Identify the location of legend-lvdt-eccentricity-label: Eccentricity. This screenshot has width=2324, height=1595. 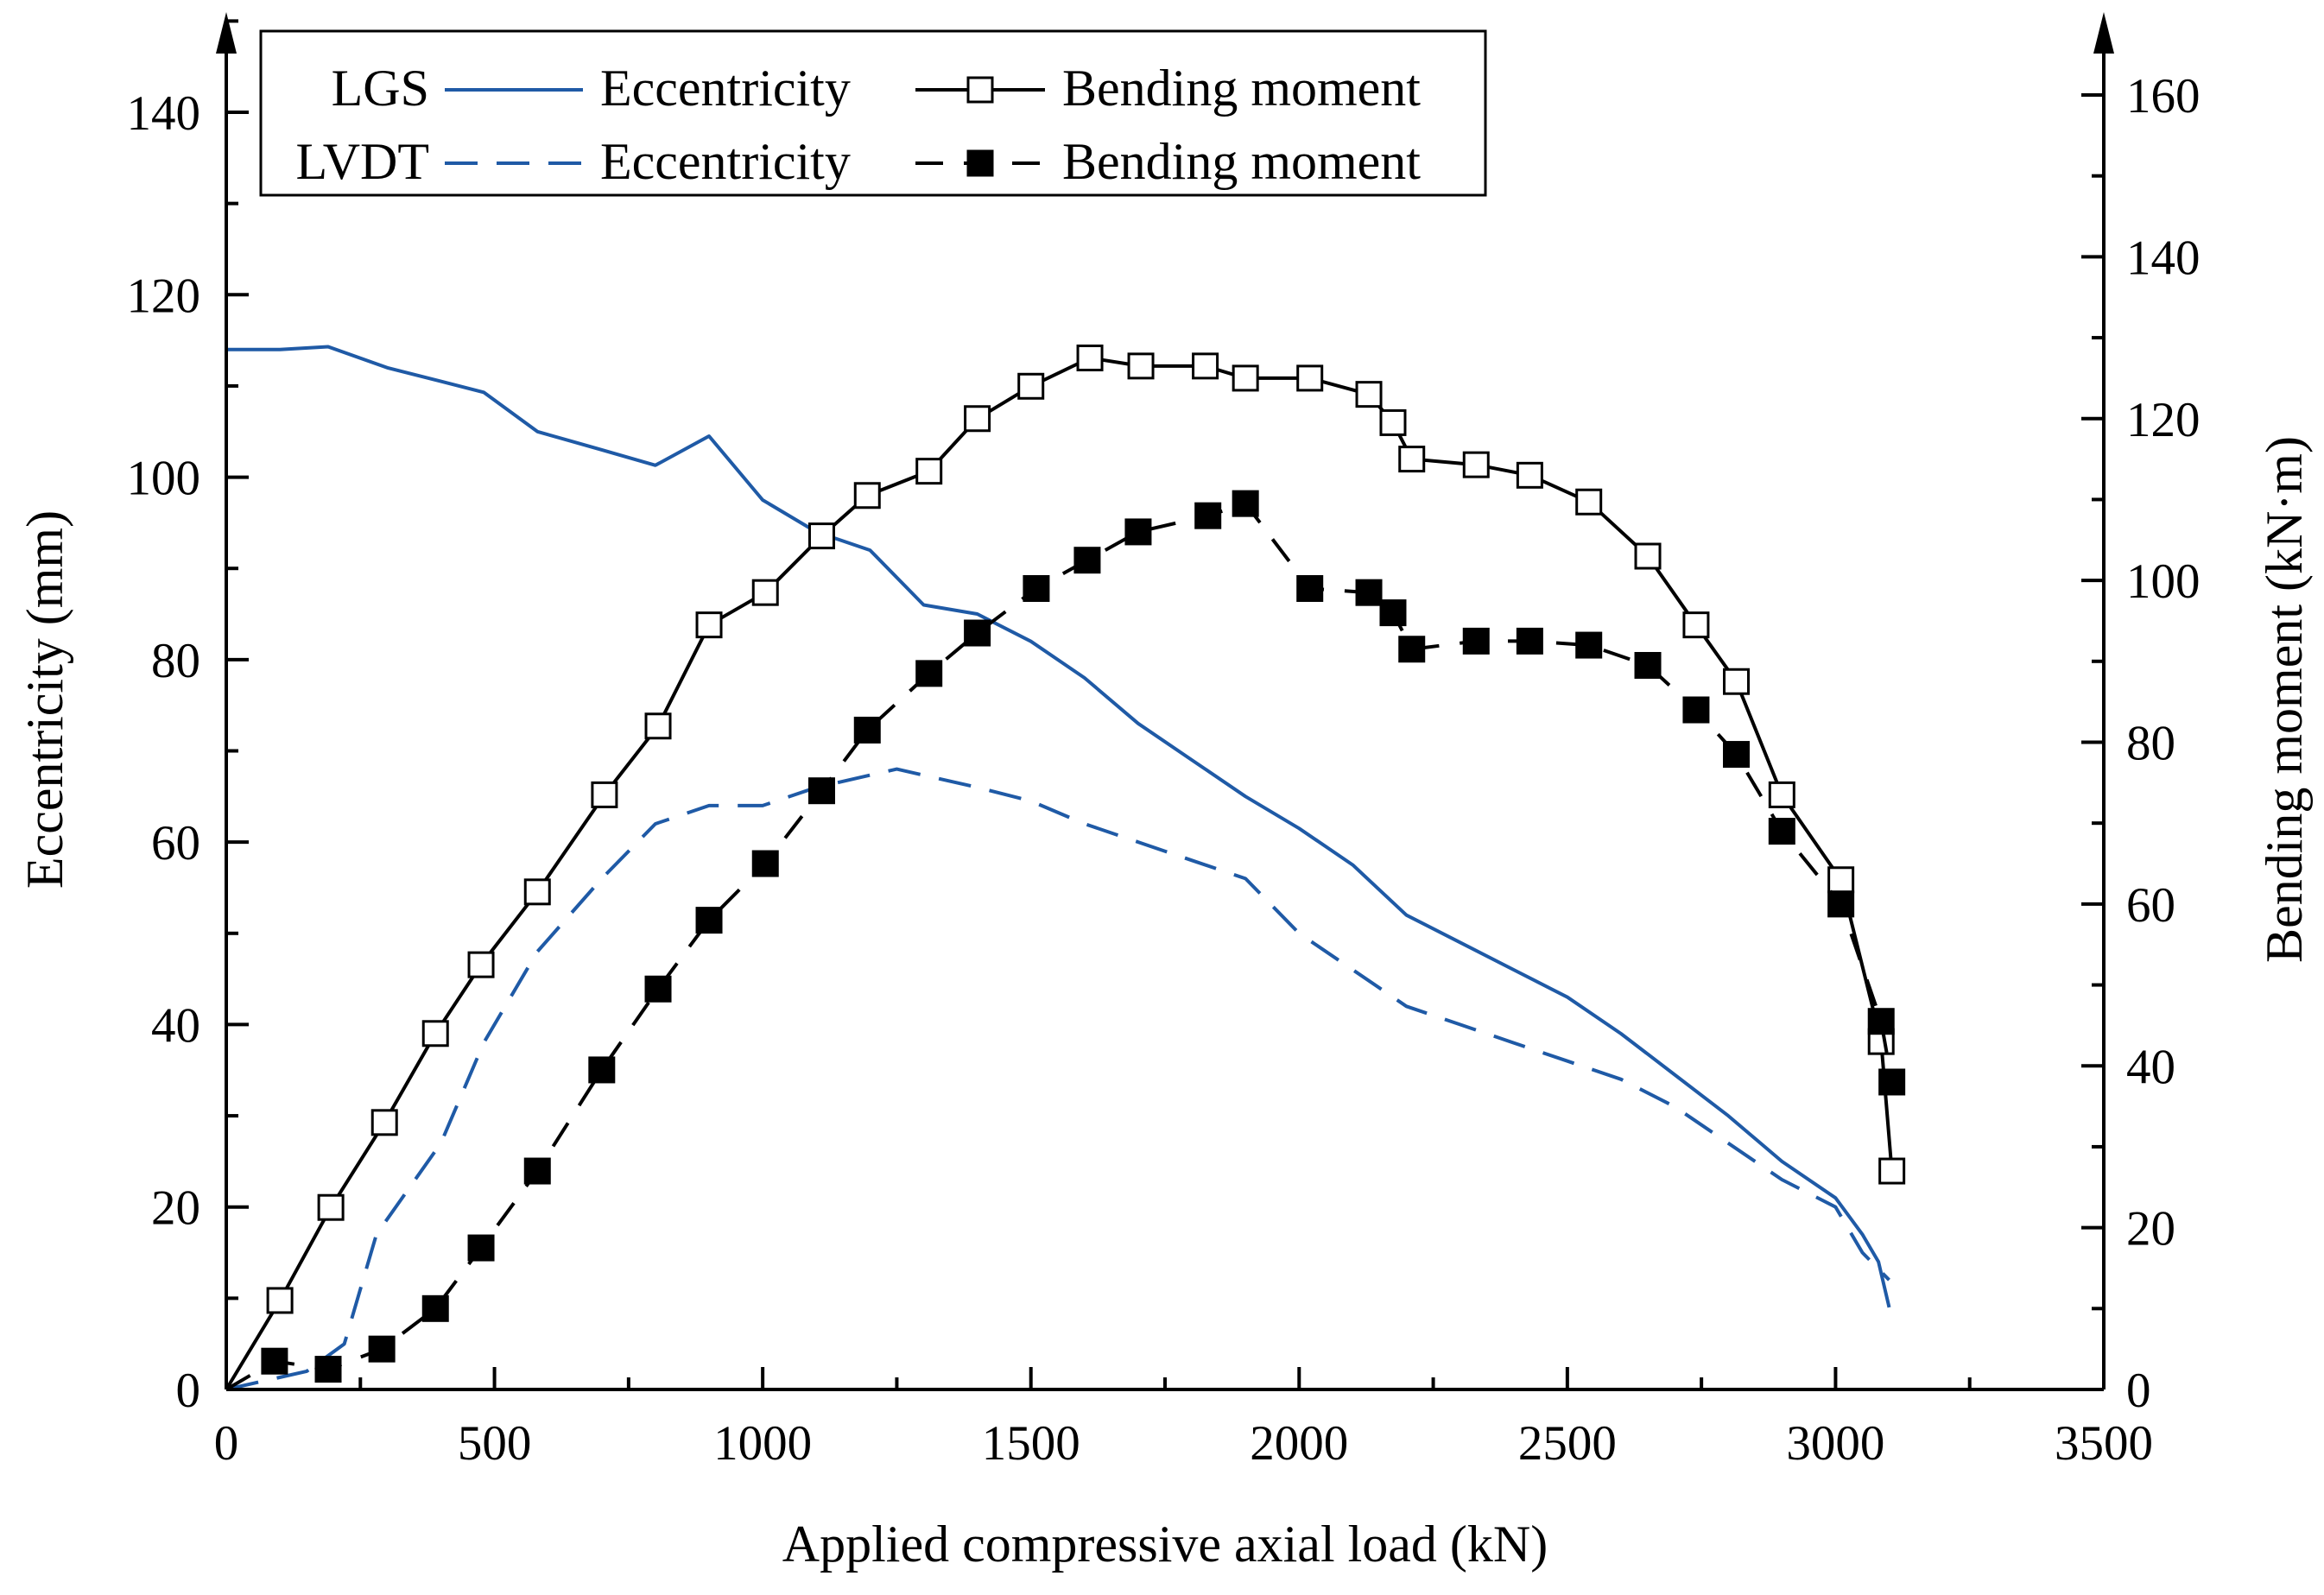
(725, 161).